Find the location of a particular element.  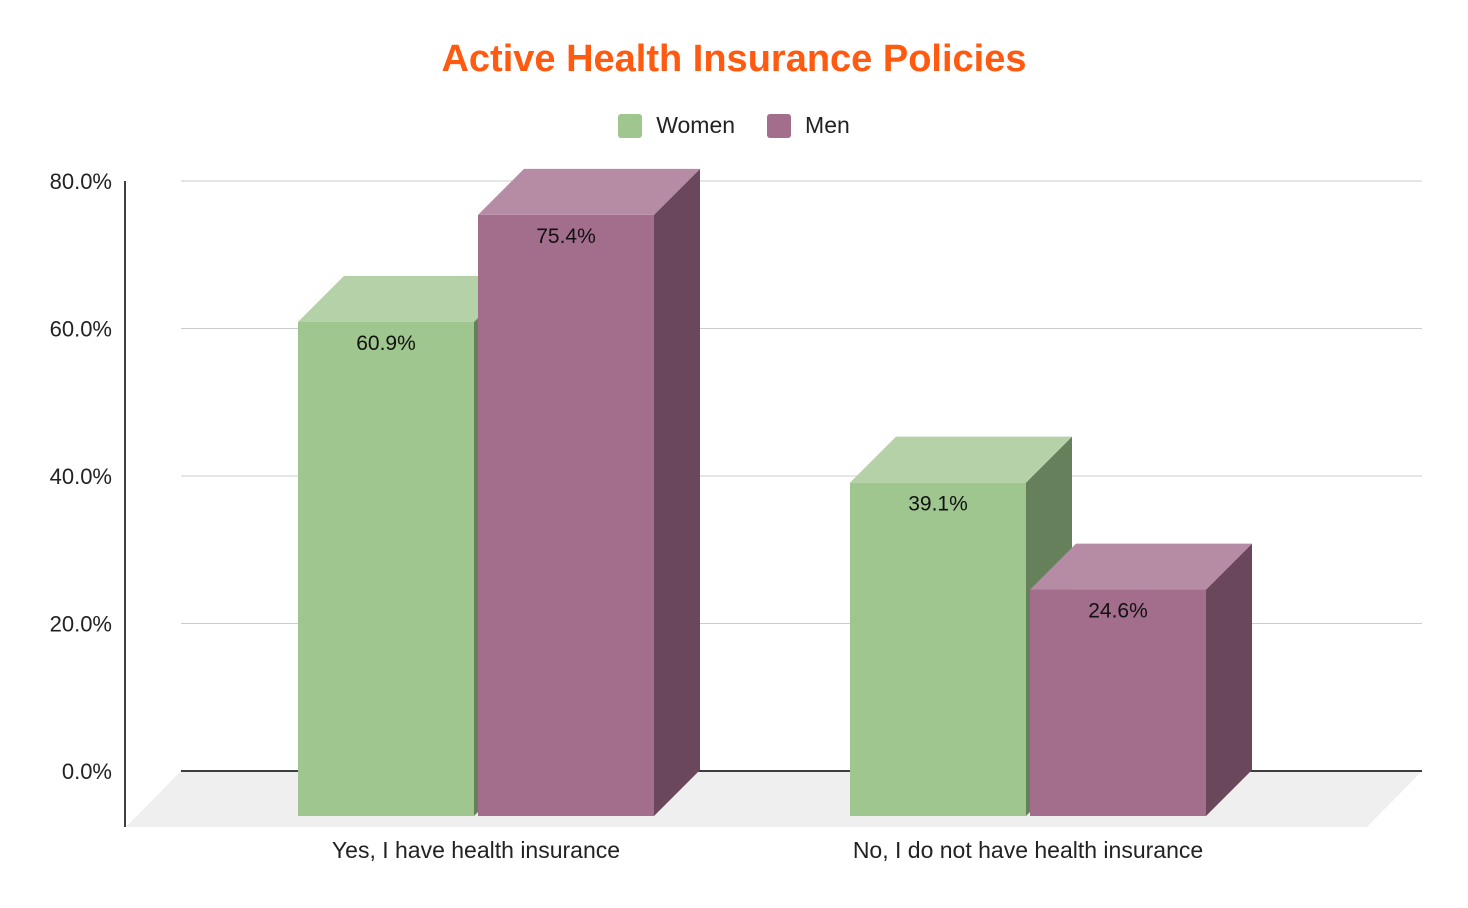

y-tick-label: 80.0% is located at coordinates (81, 181).